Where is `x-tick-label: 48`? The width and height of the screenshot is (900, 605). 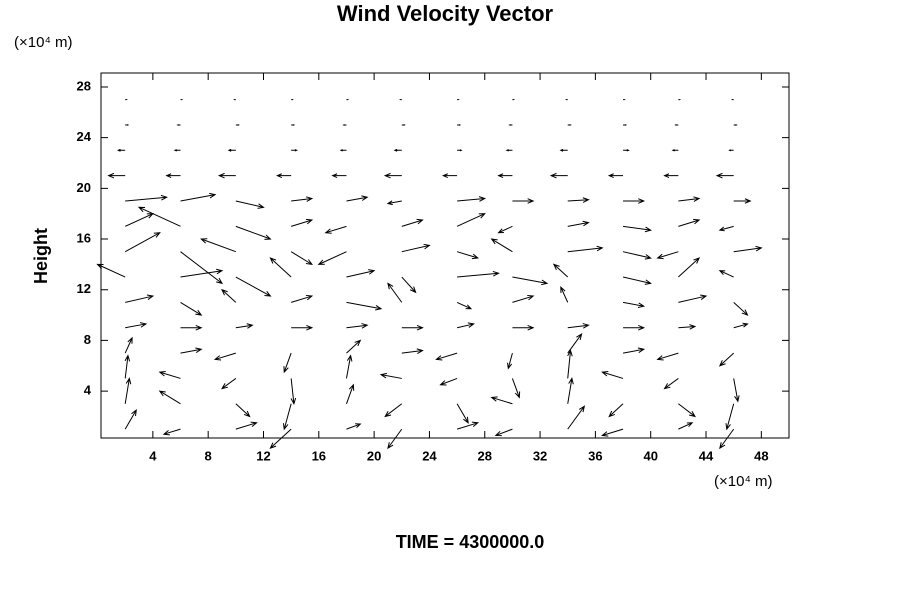 x-tick-label: 48 is located at coordinates (761, 455).